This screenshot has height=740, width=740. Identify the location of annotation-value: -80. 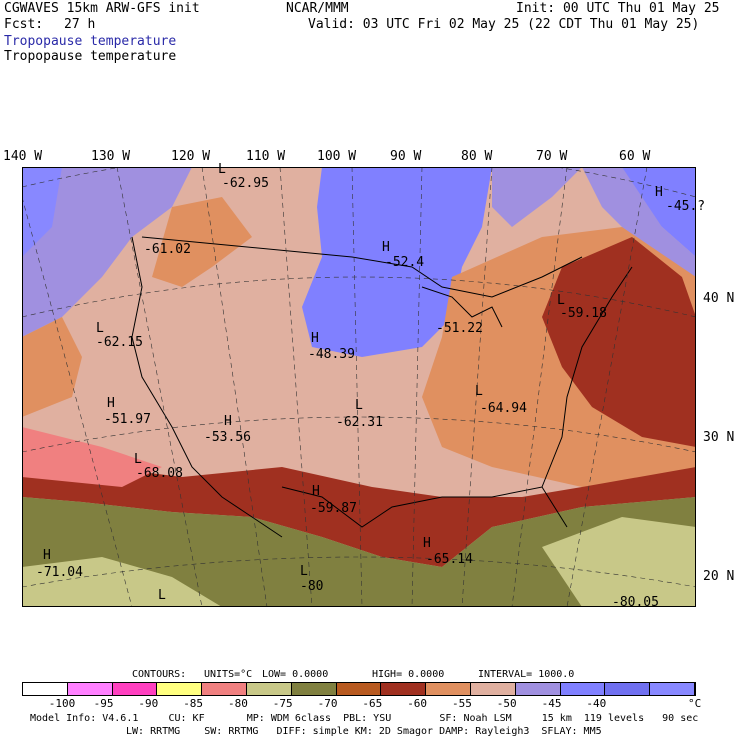
(312, 586).